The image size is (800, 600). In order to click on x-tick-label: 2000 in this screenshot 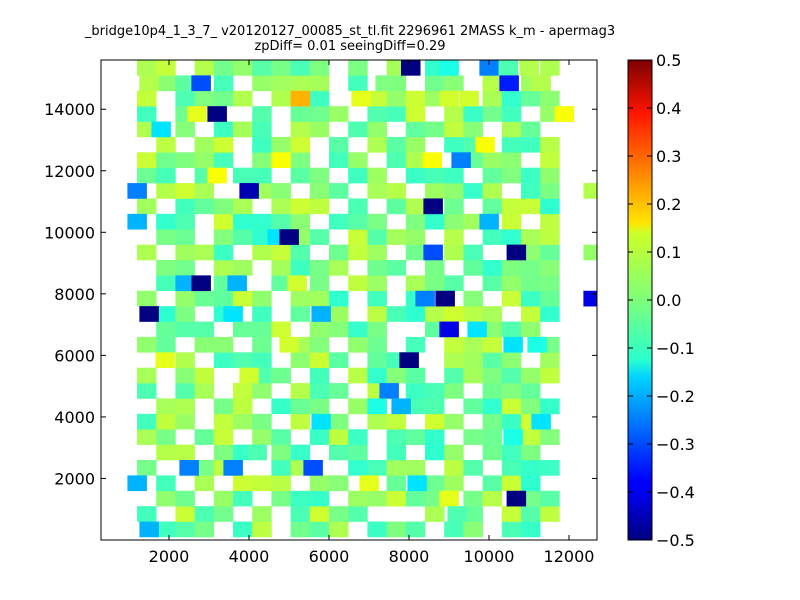, I will do `click(169, 556)`.